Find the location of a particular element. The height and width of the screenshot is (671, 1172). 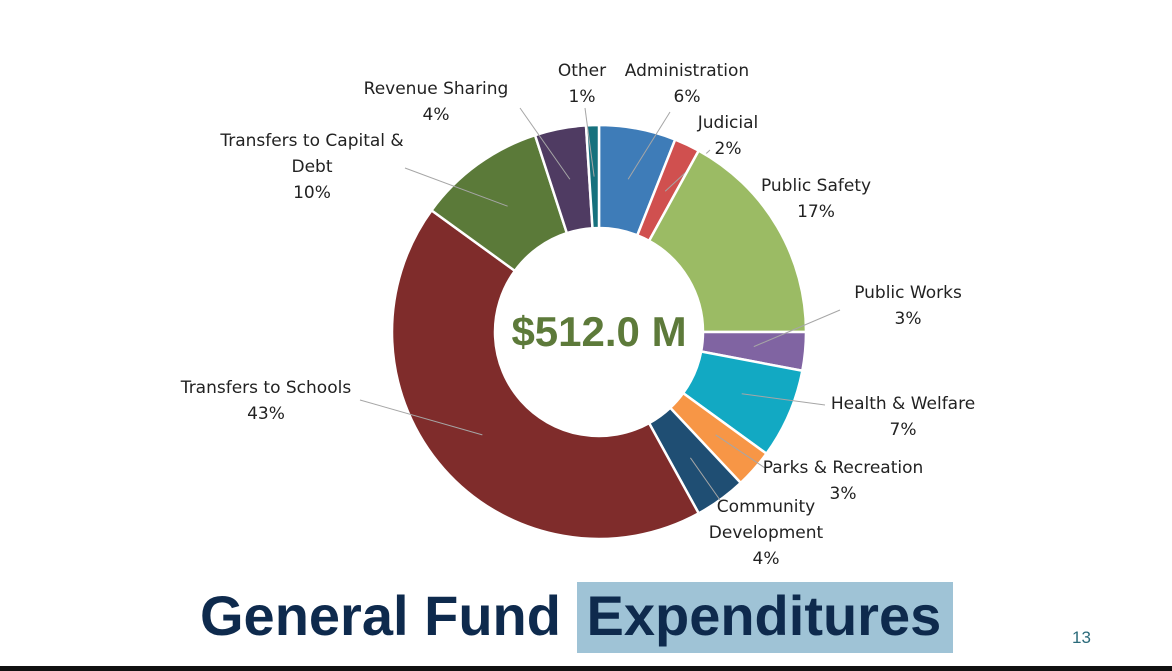

slice-label-transfers-capital: Transfers to Capital & Debt 10% is located at coordinates (312, 167).